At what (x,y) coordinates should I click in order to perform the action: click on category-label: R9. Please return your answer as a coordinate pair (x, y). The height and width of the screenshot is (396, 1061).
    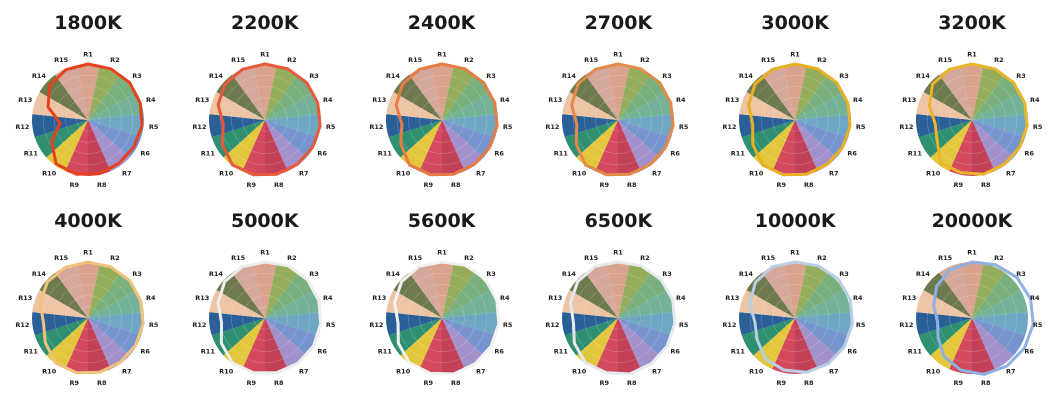
    Looking at the image, I should click on (251, 185).